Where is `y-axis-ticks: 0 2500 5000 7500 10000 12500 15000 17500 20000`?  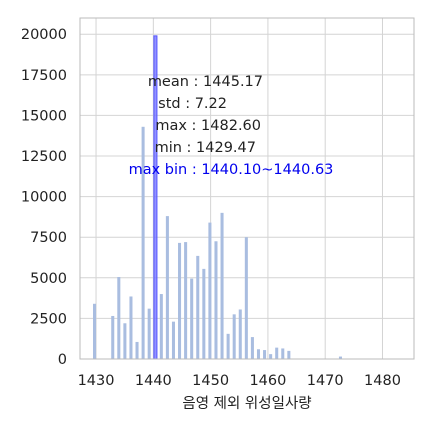 y-axis-ticks: 0 2500 5000 7500 10000 12500 15000 17500 20000 is located at coordinates (44, 197).